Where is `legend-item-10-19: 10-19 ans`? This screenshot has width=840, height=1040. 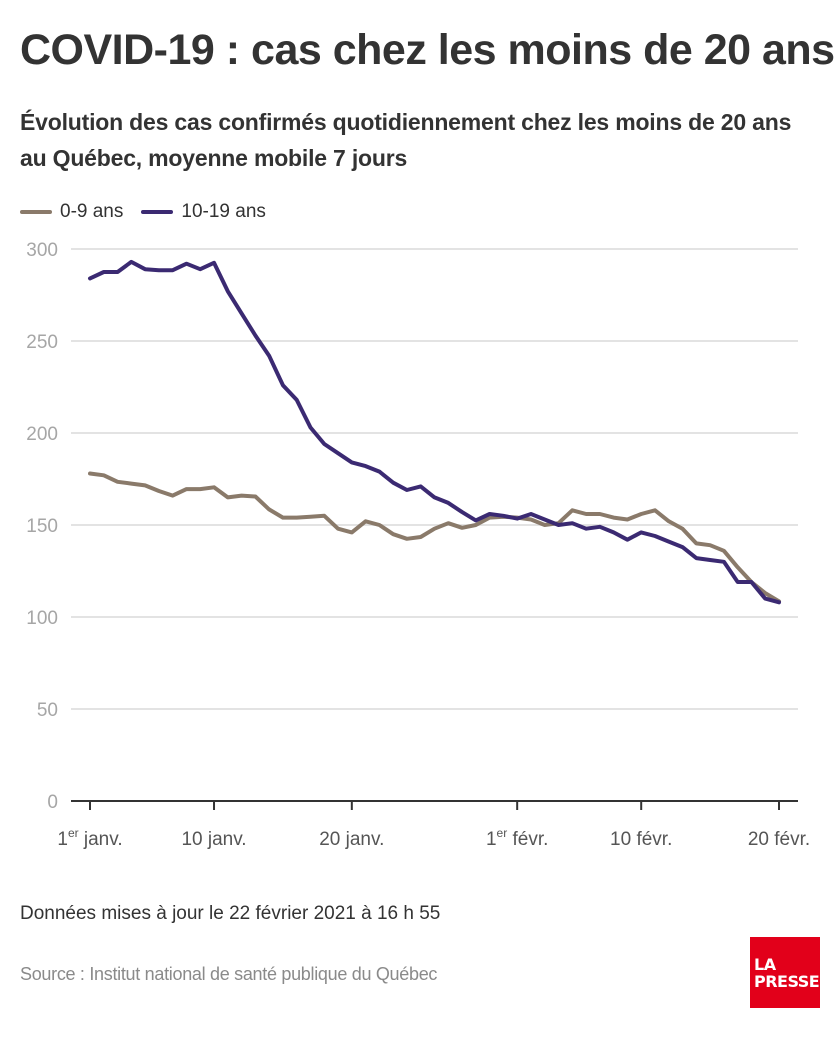 legend-item-10-19: 10-19 ans is located at coordinates (203, 212).